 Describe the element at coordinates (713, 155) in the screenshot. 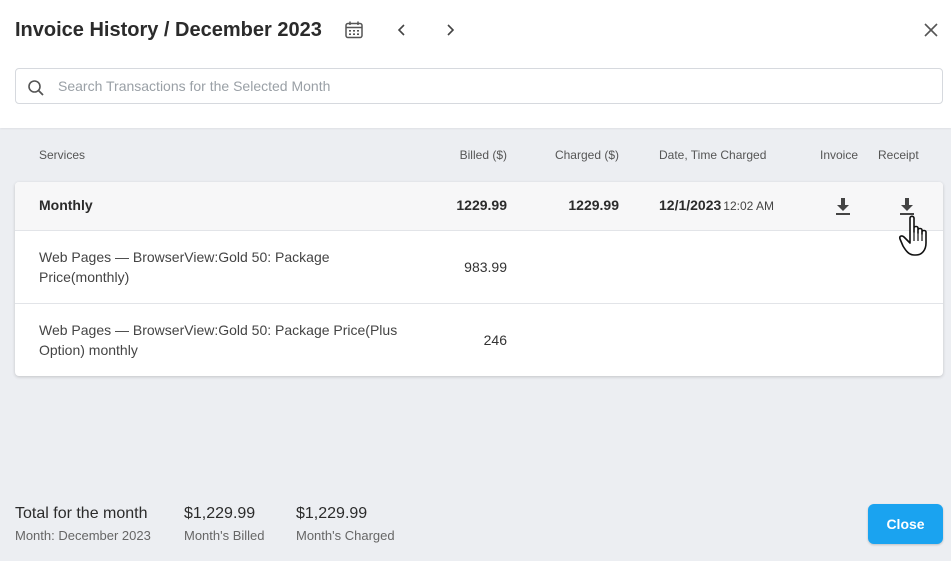

I see `column-header-date-time: Date, Time Charged` at that location.